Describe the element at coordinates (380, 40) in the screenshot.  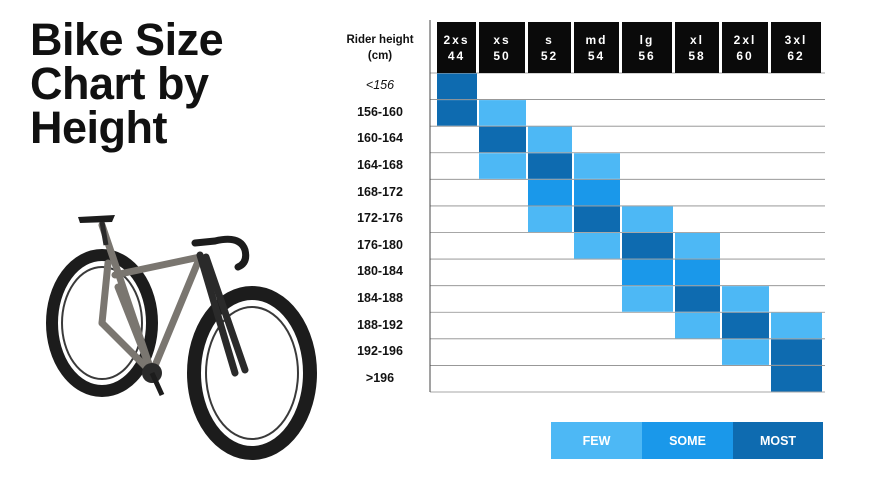
I see `rider-height-label: Rider height` at that location.